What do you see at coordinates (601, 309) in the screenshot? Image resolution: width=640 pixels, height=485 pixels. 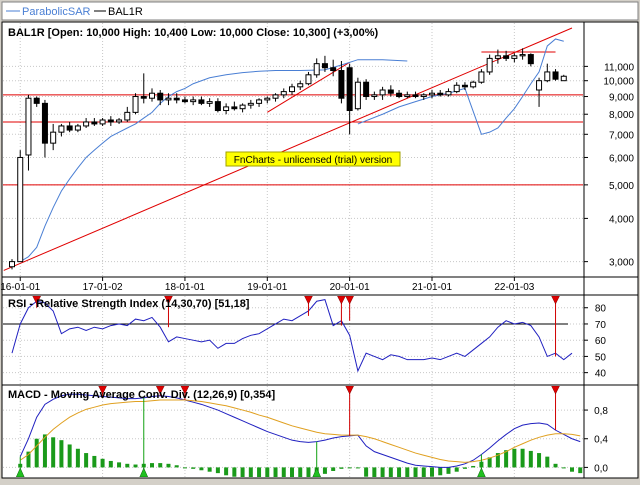 I see `rsi-tick-label: 80` at bounding box center [601, 309].